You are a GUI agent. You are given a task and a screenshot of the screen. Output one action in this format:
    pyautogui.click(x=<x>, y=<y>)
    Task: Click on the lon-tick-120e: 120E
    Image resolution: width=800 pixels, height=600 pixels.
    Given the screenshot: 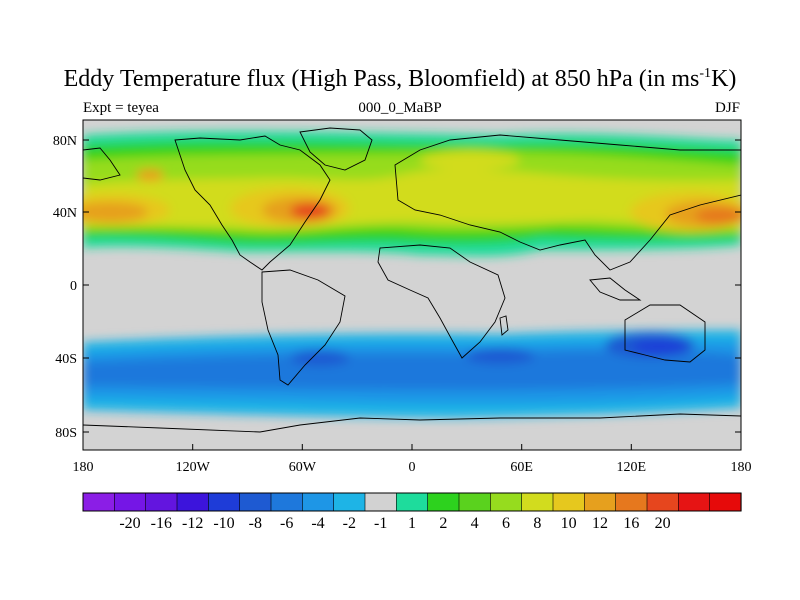 What is the action you would take?
    pyautogui.click(x=632, y=459)
    